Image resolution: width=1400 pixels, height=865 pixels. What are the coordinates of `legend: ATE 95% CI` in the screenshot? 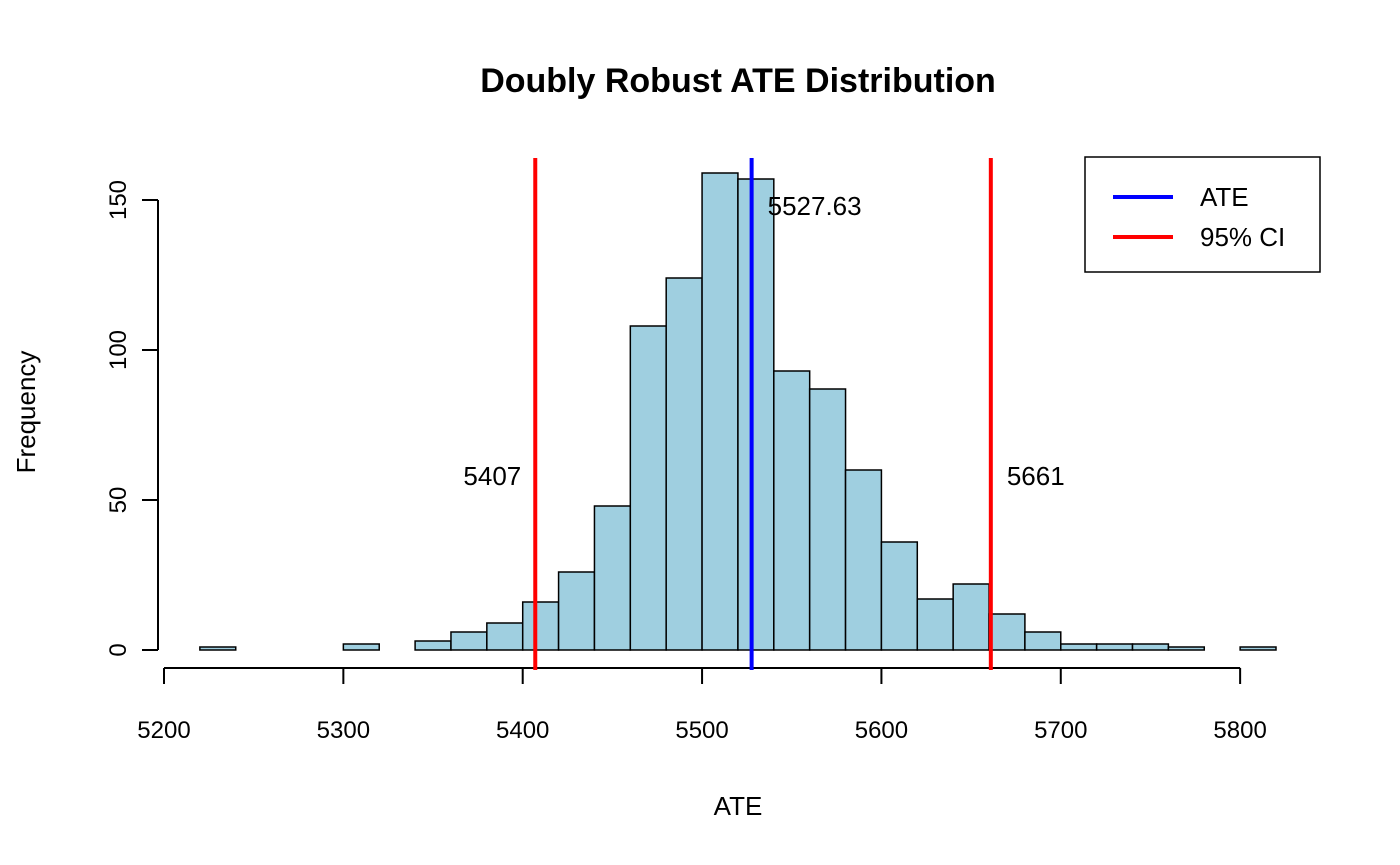 It's located at (1202, 214).